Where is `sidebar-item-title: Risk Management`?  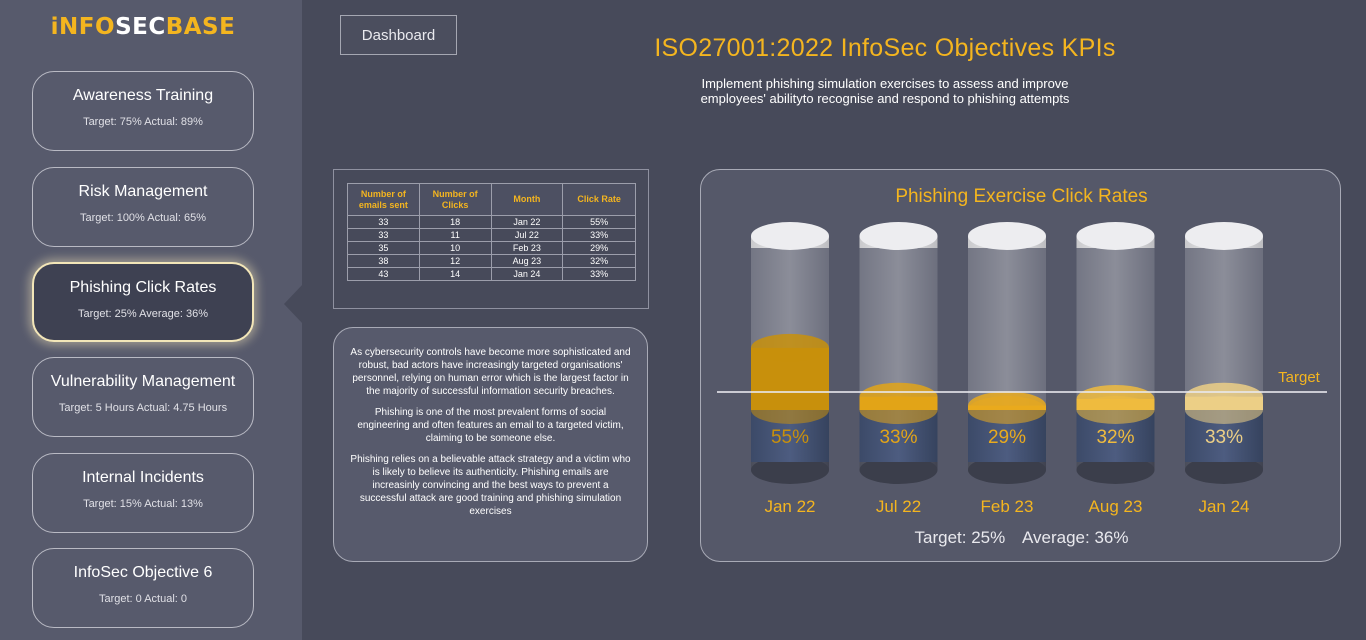
sidebar-item-title: Risk Management is located at coordinates (143, 191).